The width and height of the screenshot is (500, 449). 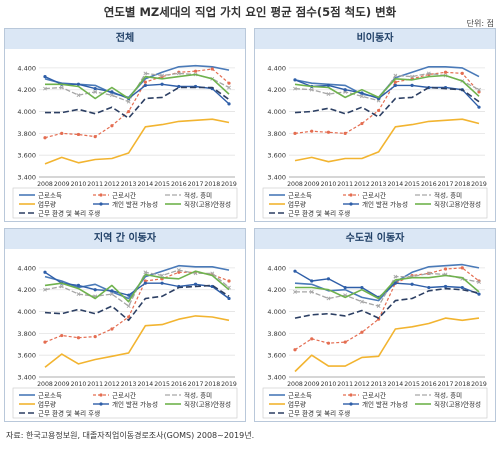 What do you see at coordinates (375, 239) in the screenshot?
I see `panel-title: 수도권 이동자` at bounding box center [375, 239].